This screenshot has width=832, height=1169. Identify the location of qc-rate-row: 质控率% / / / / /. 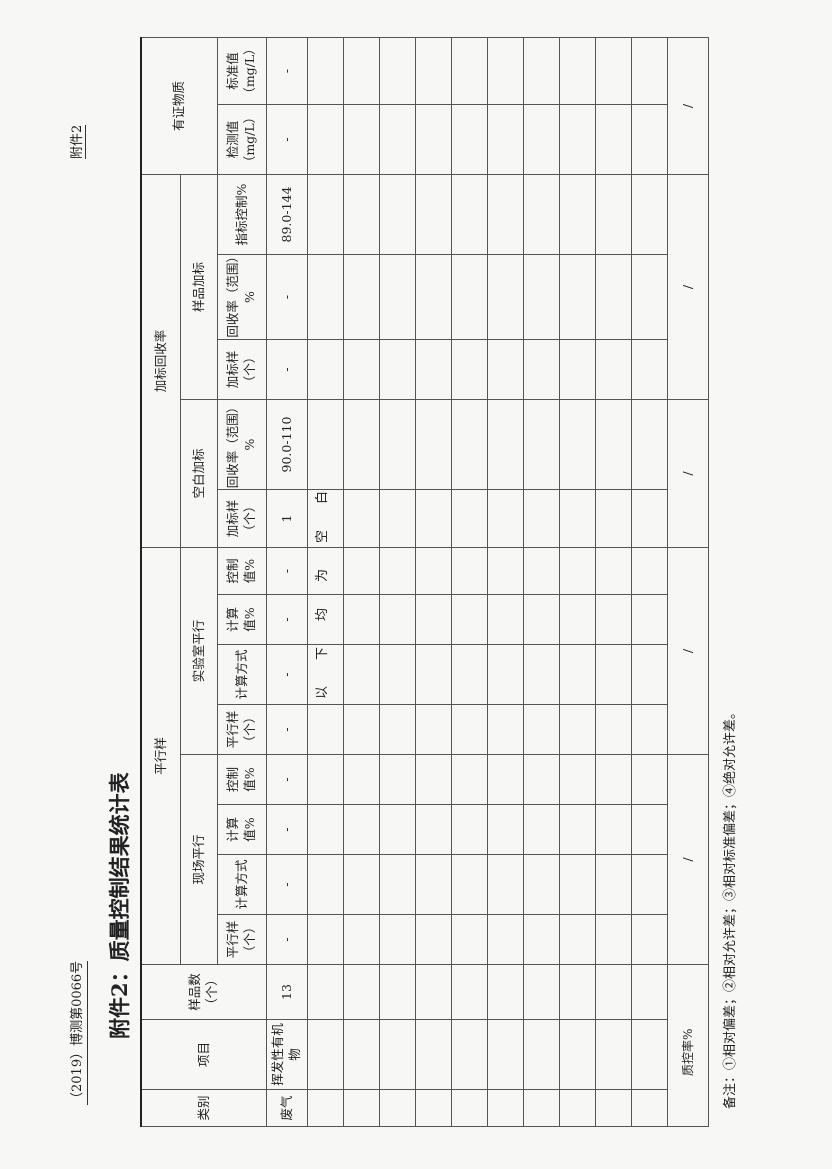
(688, 582).